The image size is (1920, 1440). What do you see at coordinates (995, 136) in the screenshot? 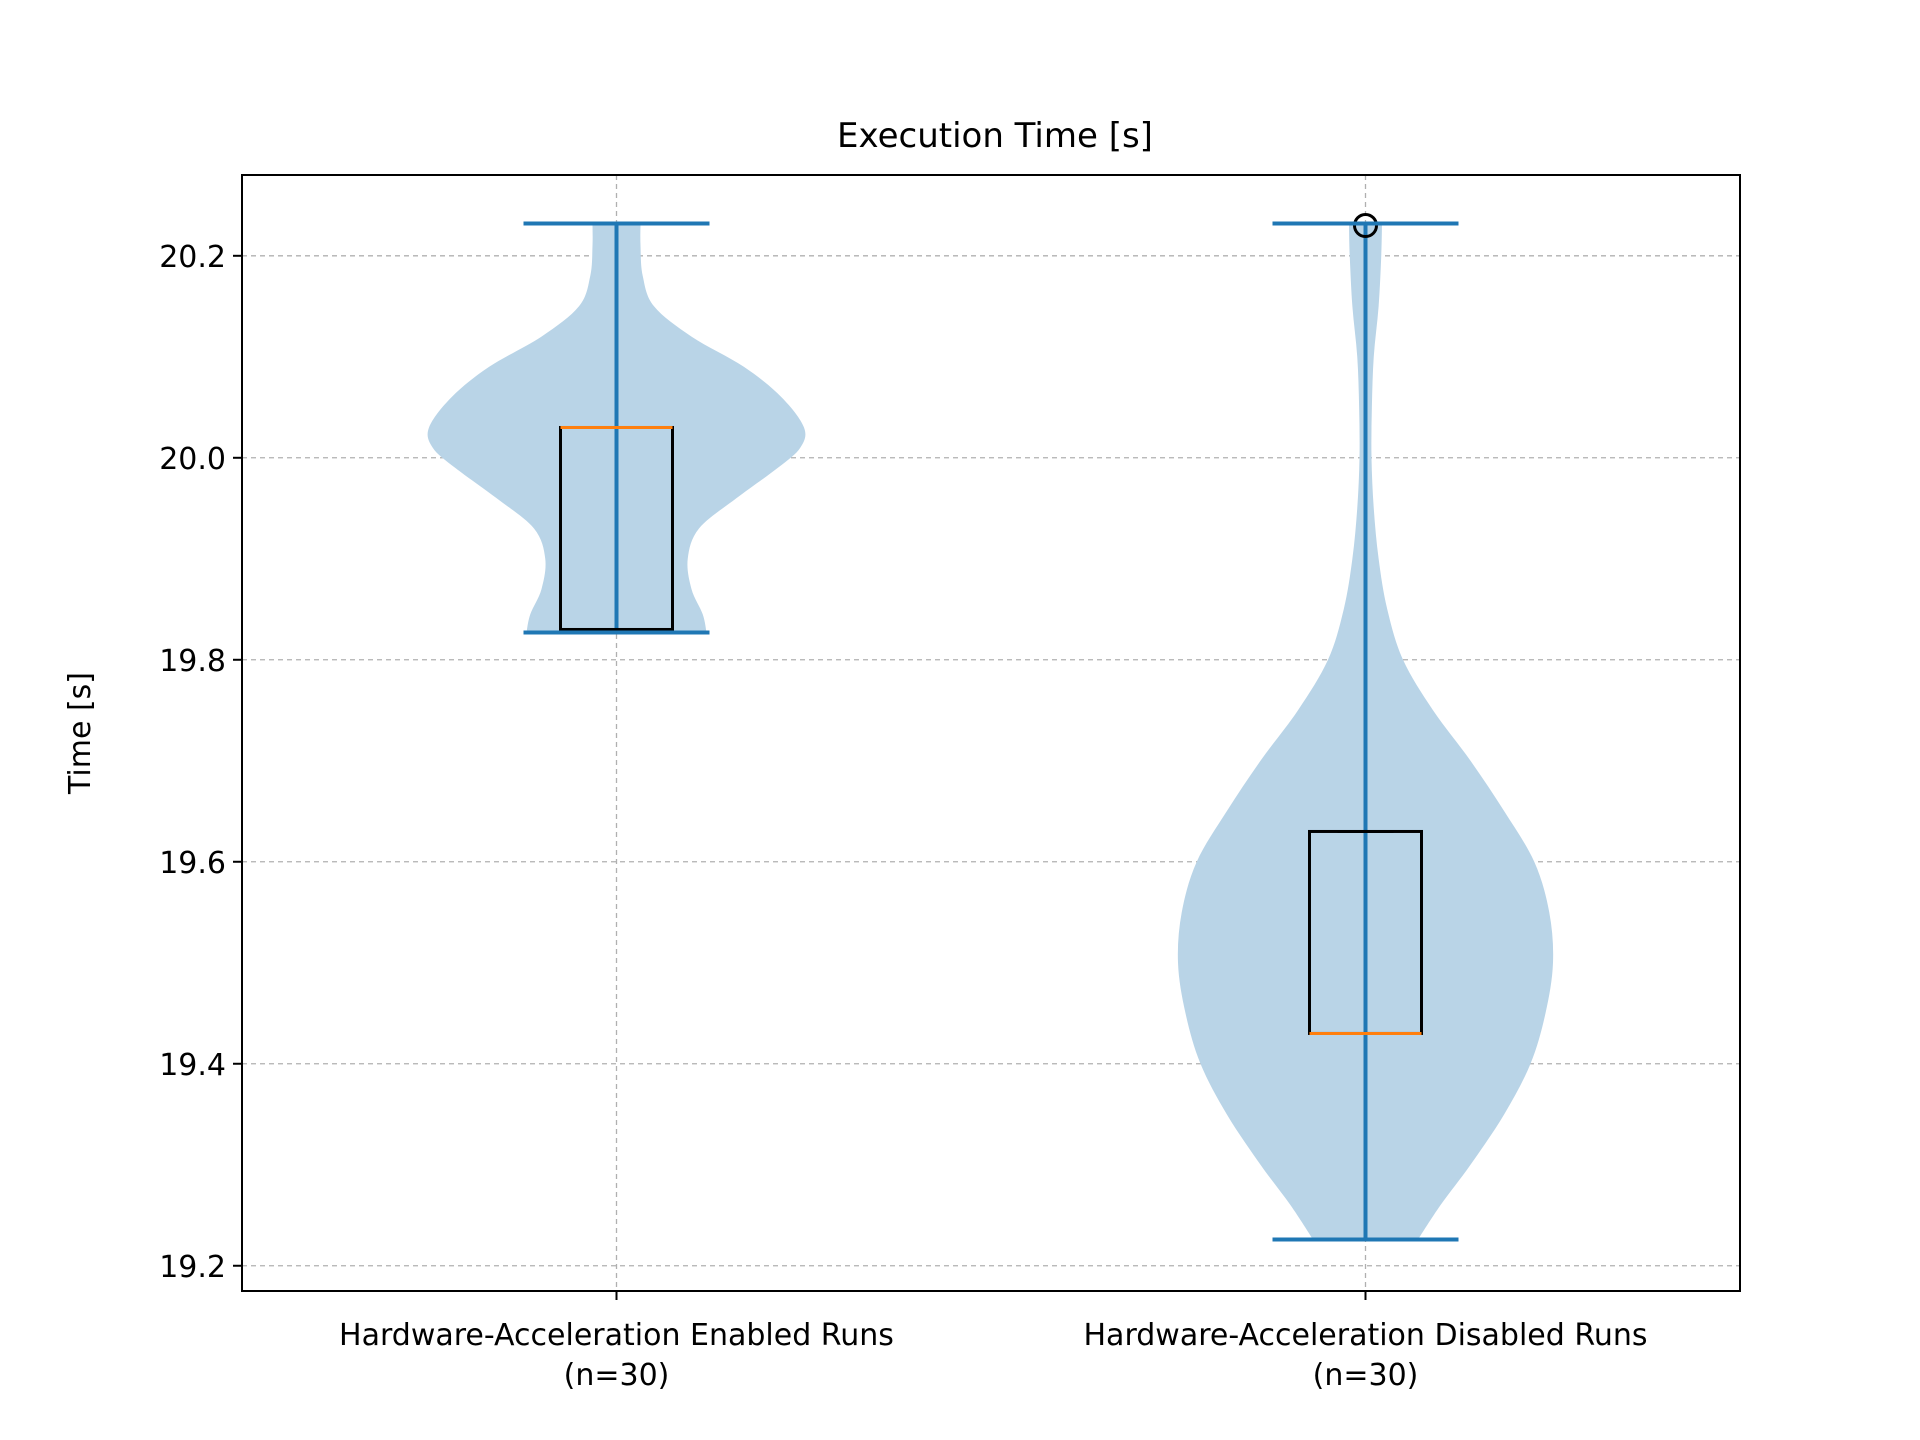
I see `chart-title: Execution Time [s]` at bounding box center [995, 136].